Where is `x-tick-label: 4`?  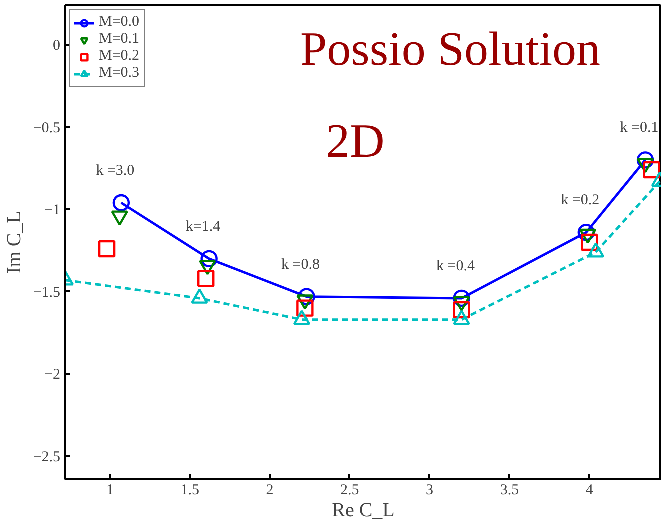
x-tick-label: 4 is located at coordinates (590, 490).